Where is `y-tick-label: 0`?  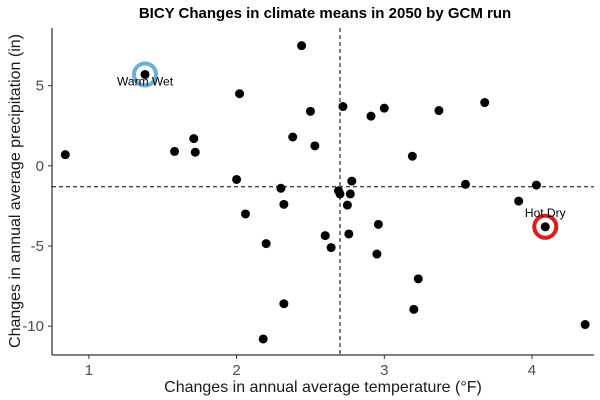
y-tick-label: 0 is located at coordinates (40, 166).